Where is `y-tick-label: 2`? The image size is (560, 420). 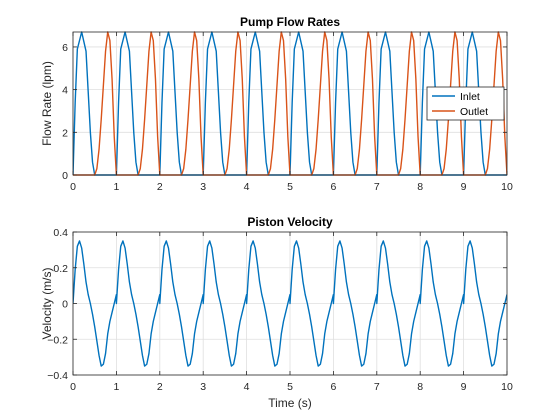
y-tick-label: 2 is located at coordinates (65, 133).